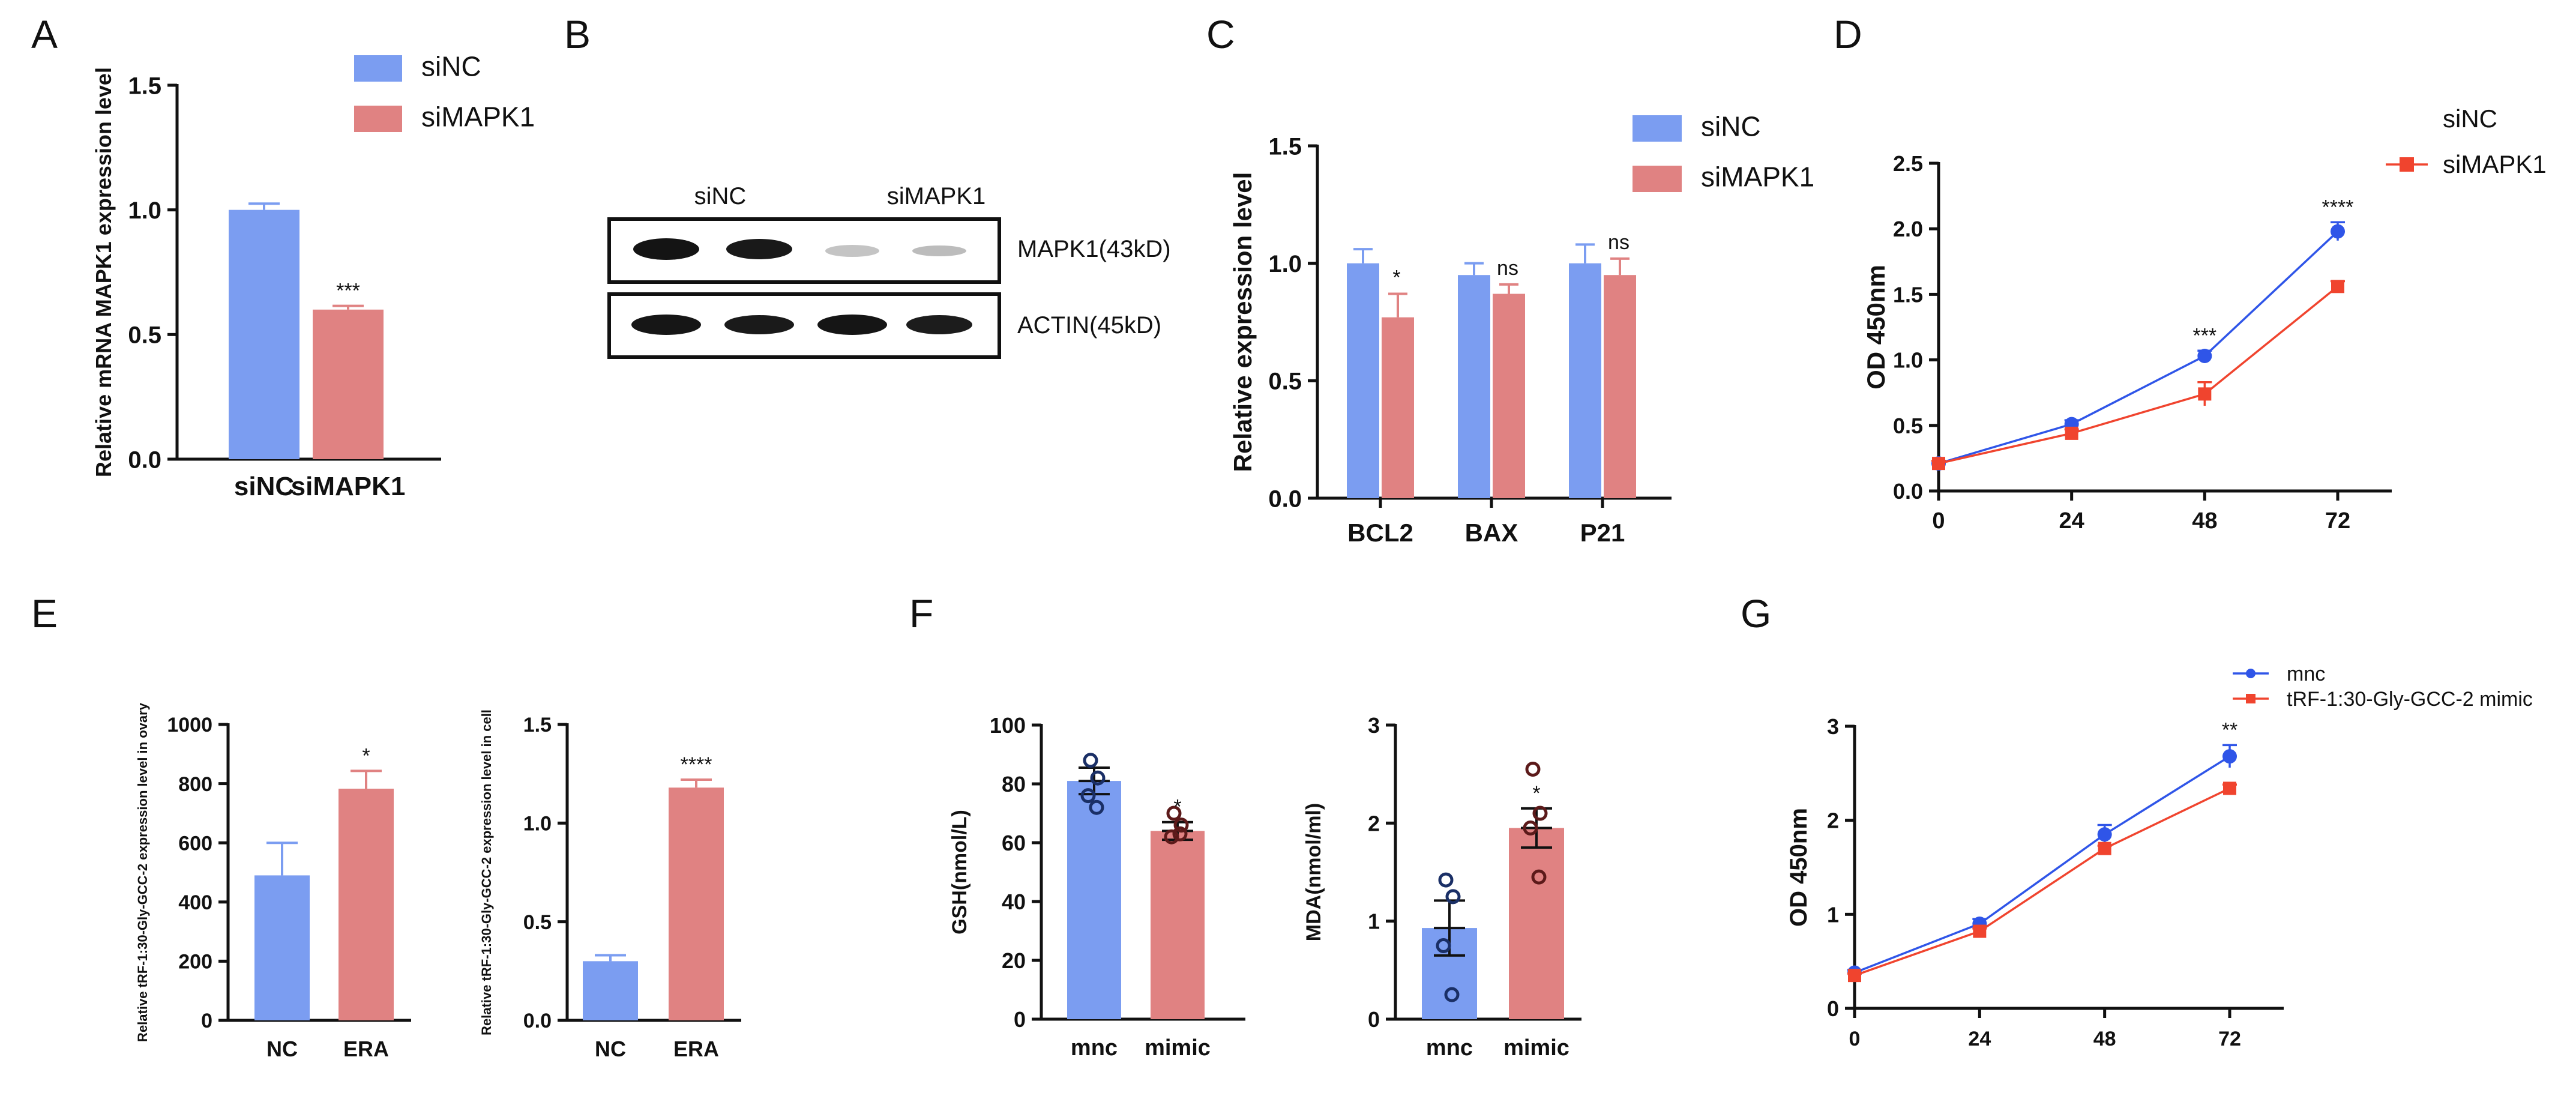  I want to click on y-tick-label: 200, so click(195, 962).